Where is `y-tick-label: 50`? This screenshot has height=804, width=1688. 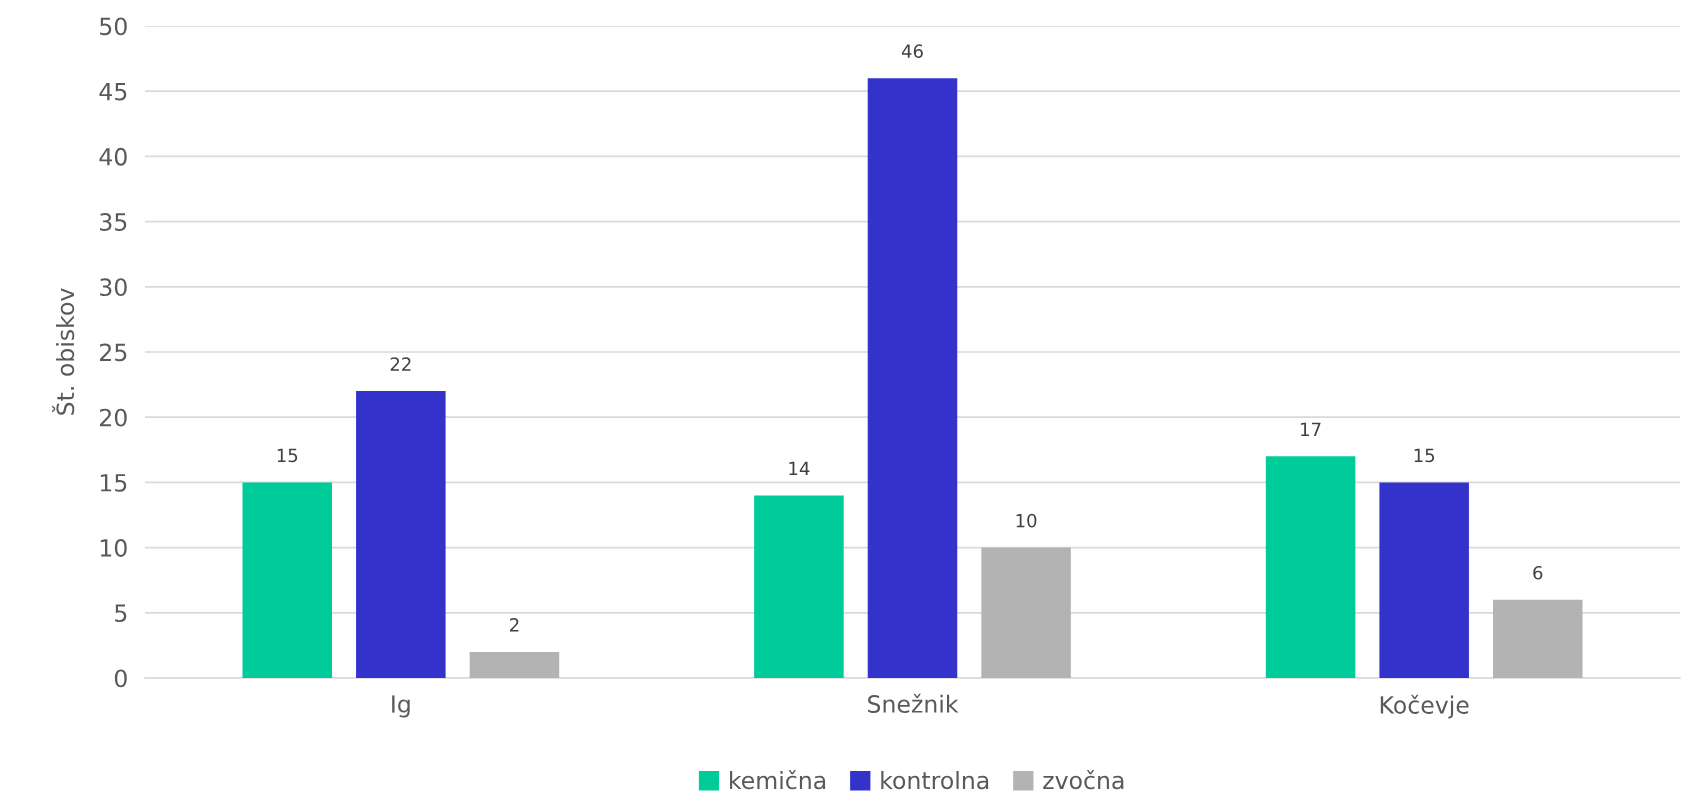
y-tick-label: 50 is located at coordinates (113, 26).